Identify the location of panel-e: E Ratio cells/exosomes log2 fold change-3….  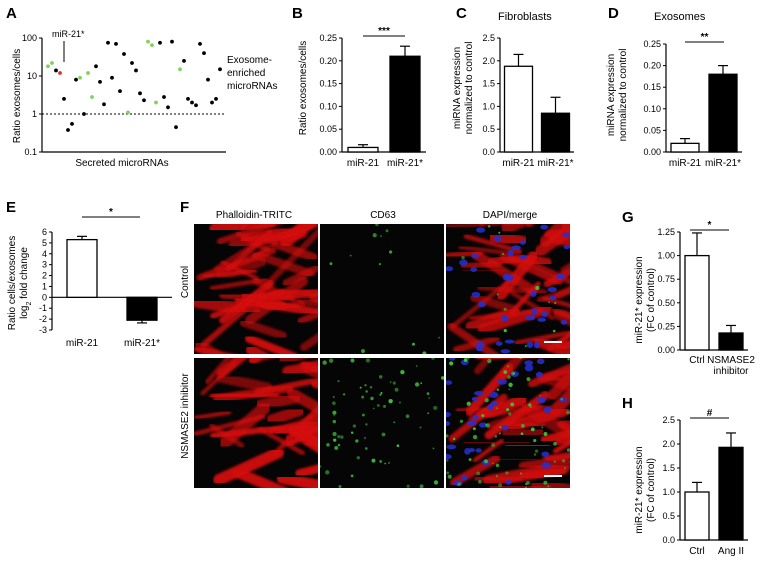
(89, 274).